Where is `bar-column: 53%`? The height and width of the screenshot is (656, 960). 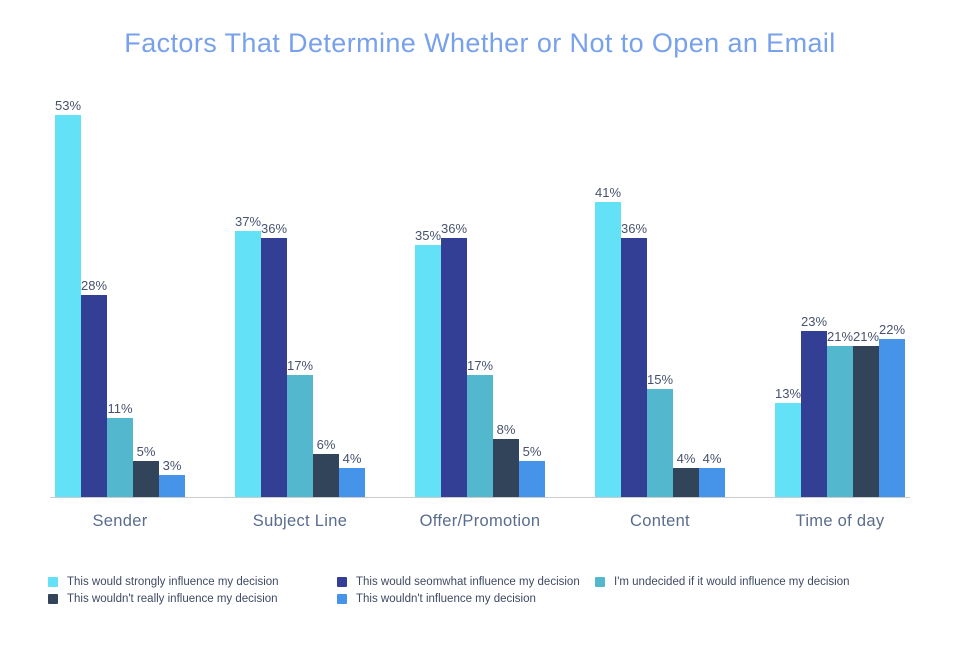 bar-column: 53% is located at coordinates (68, 298).